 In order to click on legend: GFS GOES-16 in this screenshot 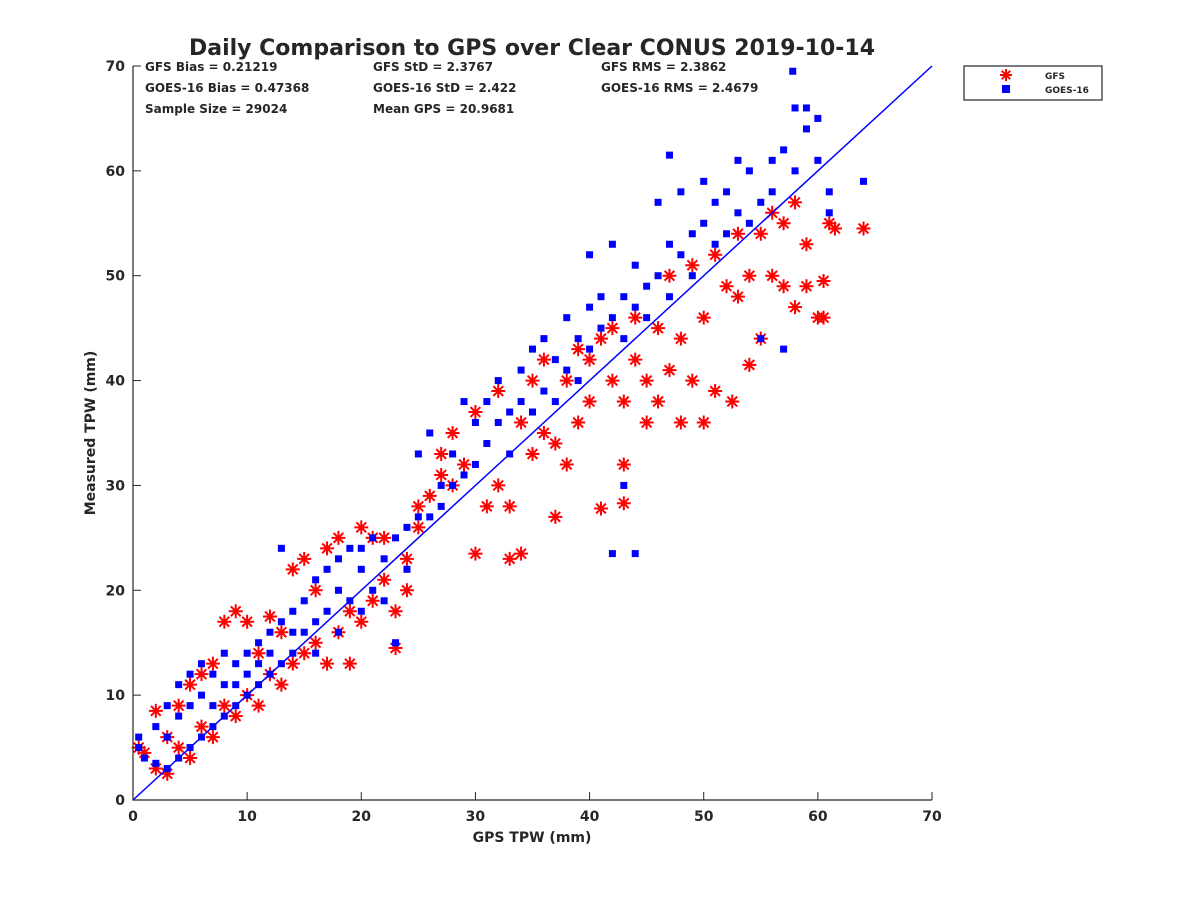, I will do `click(1033, 83)`.